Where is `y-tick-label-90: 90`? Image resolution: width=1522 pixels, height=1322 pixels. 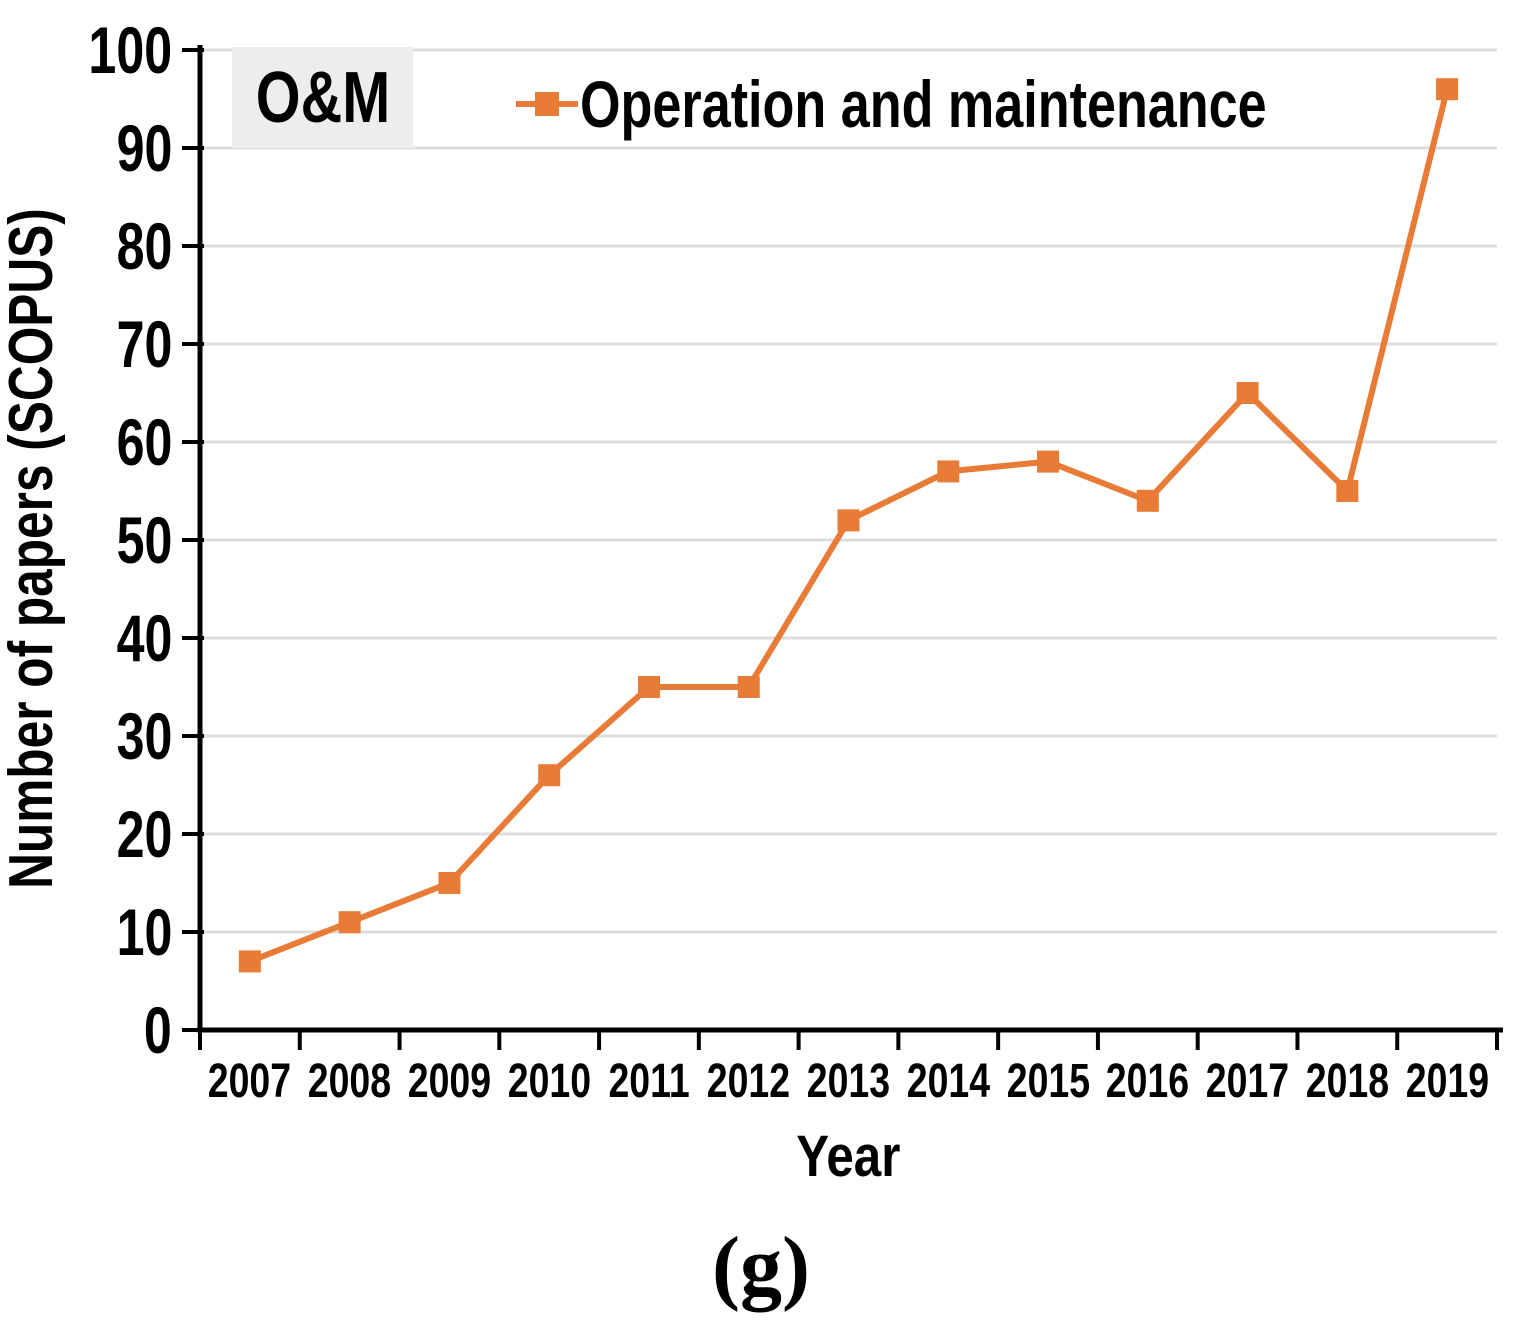 y-tick-label-90: 90 is located at coordinates (86, 148).